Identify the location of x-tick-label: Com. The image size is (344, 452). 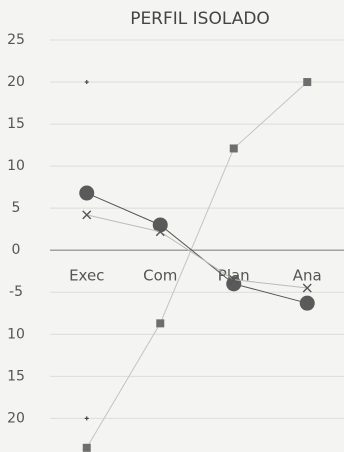
(160, 276).